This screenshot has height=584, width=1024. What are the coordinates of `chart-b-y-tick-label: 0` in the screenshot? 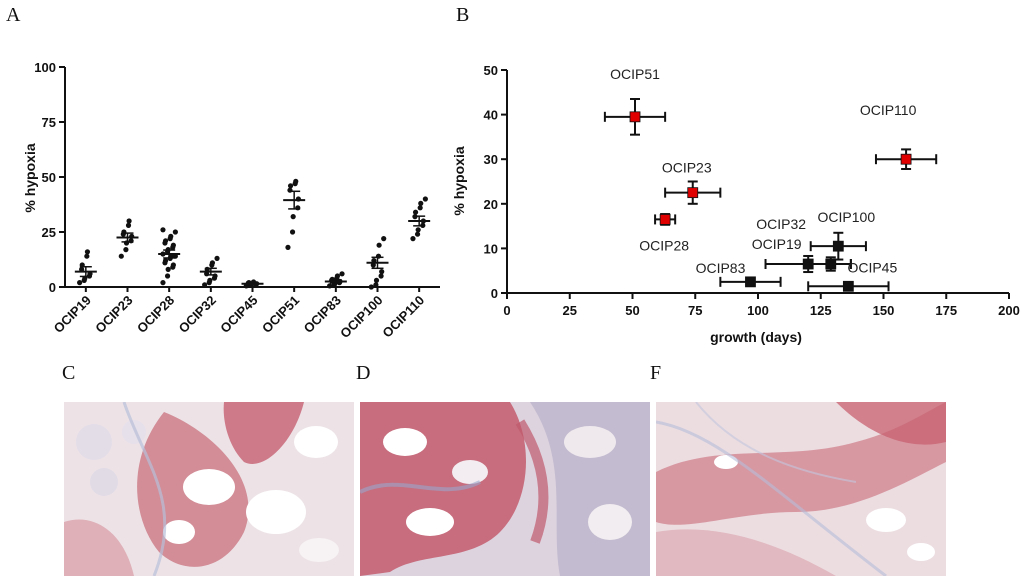 It's located at (494, 293).